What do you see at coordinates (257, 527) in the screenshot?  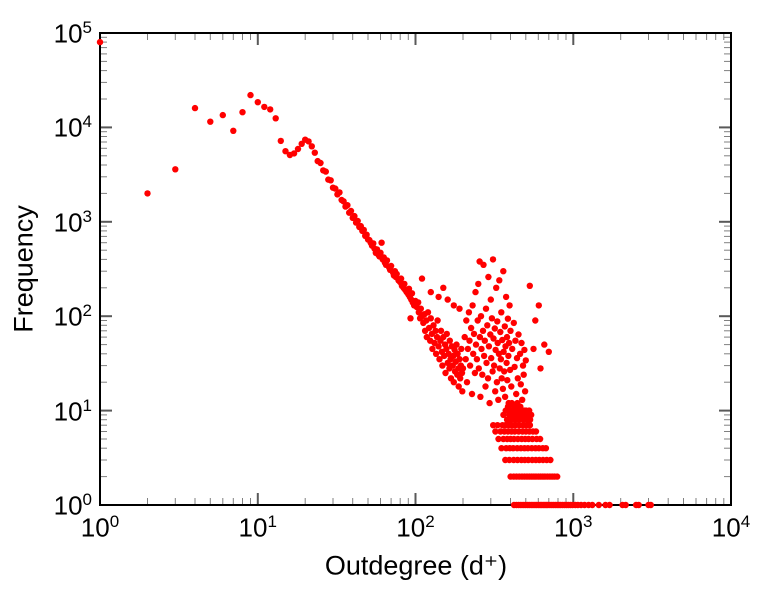 I see `x-tick-label: 10¹` at bounding box center [257, 527].